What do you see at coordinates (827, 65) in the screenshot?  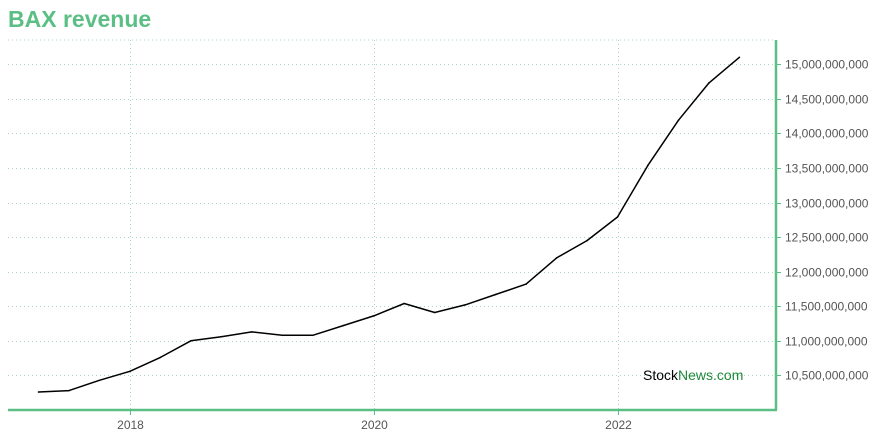 I see `y-tick-label: 15,000,000,000` at bounding box center [827, 65].